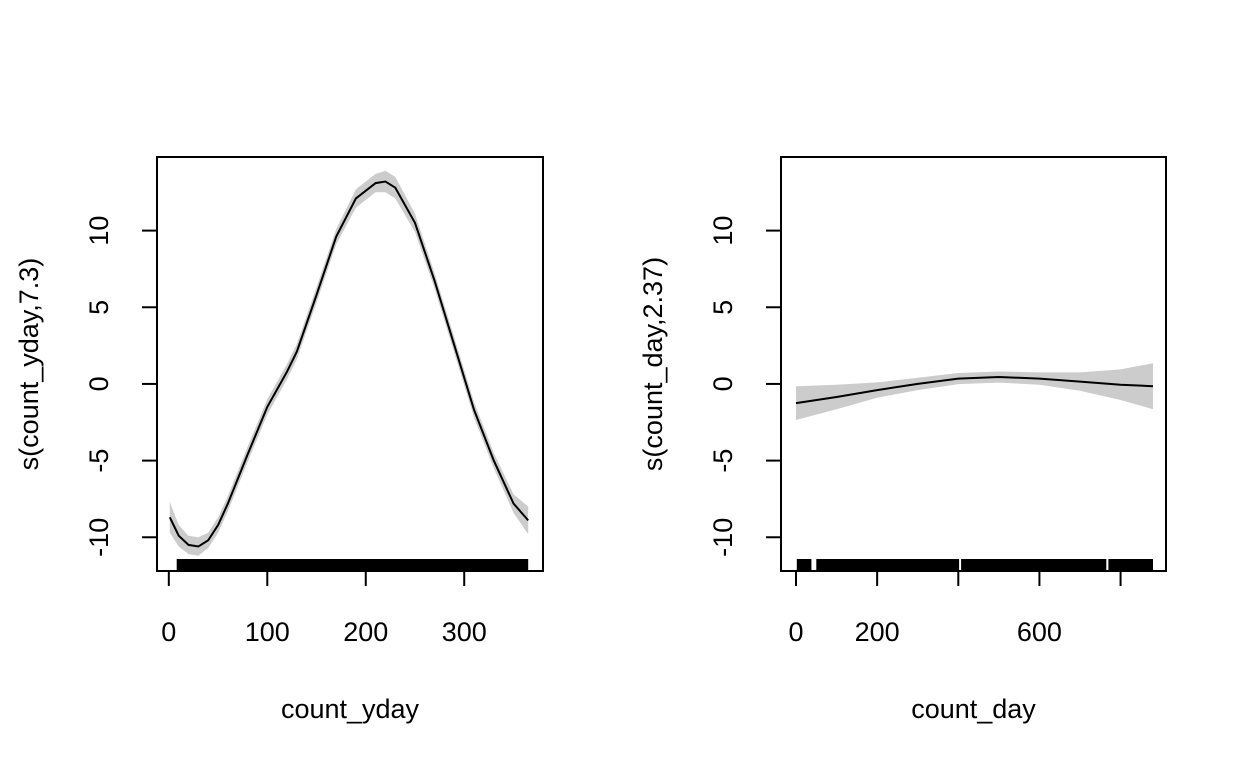  Describe the element at coordinates (973, 709) in the screenshot. I see `x-axis-title: count_day` at that location.